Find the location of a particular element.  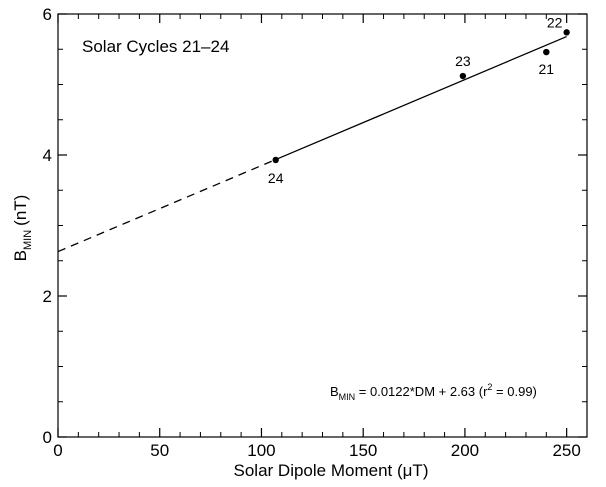

fit-equation: BMIN = 0.0122*DM + 2.63 (r2 = 0.99) is located at coordinates (433, 392).